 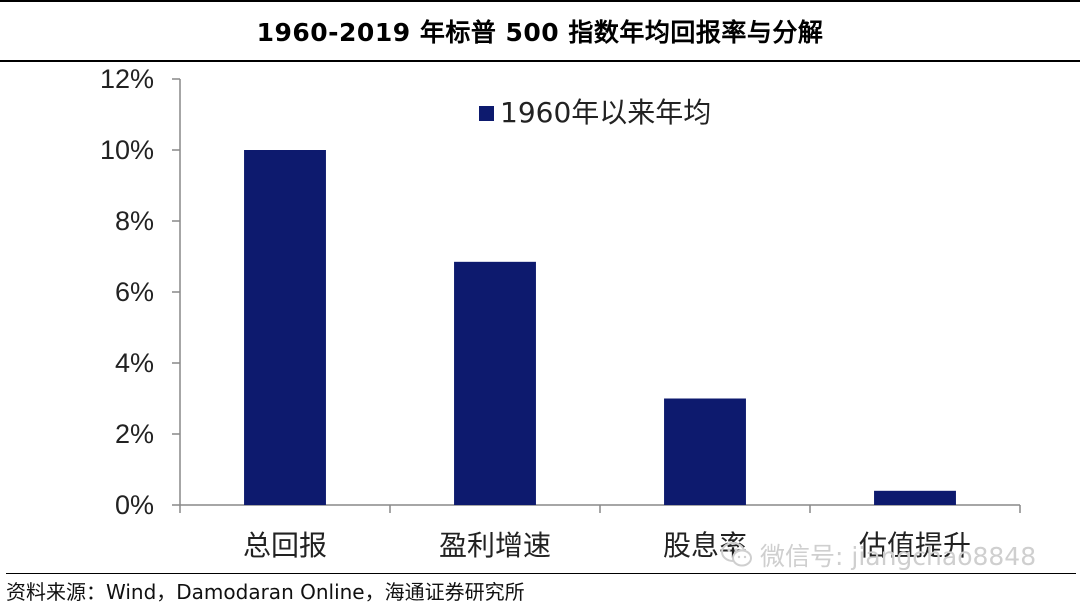 I want to click on x-tick-label: 盈利增速, so click(x=495, y=545).